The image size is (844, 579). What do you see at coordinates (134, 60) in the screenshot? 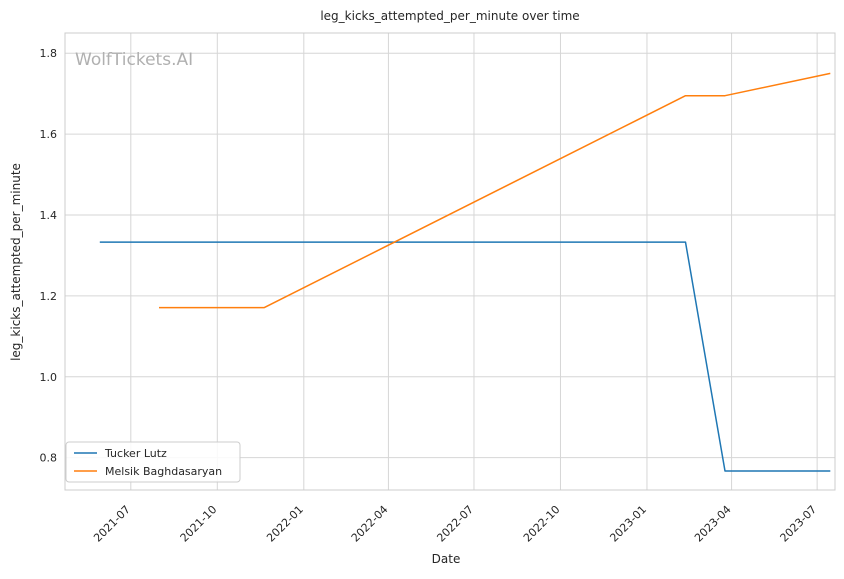
I see `watermark-text: WolfTickets.AI` at bounding box center [134, 60].